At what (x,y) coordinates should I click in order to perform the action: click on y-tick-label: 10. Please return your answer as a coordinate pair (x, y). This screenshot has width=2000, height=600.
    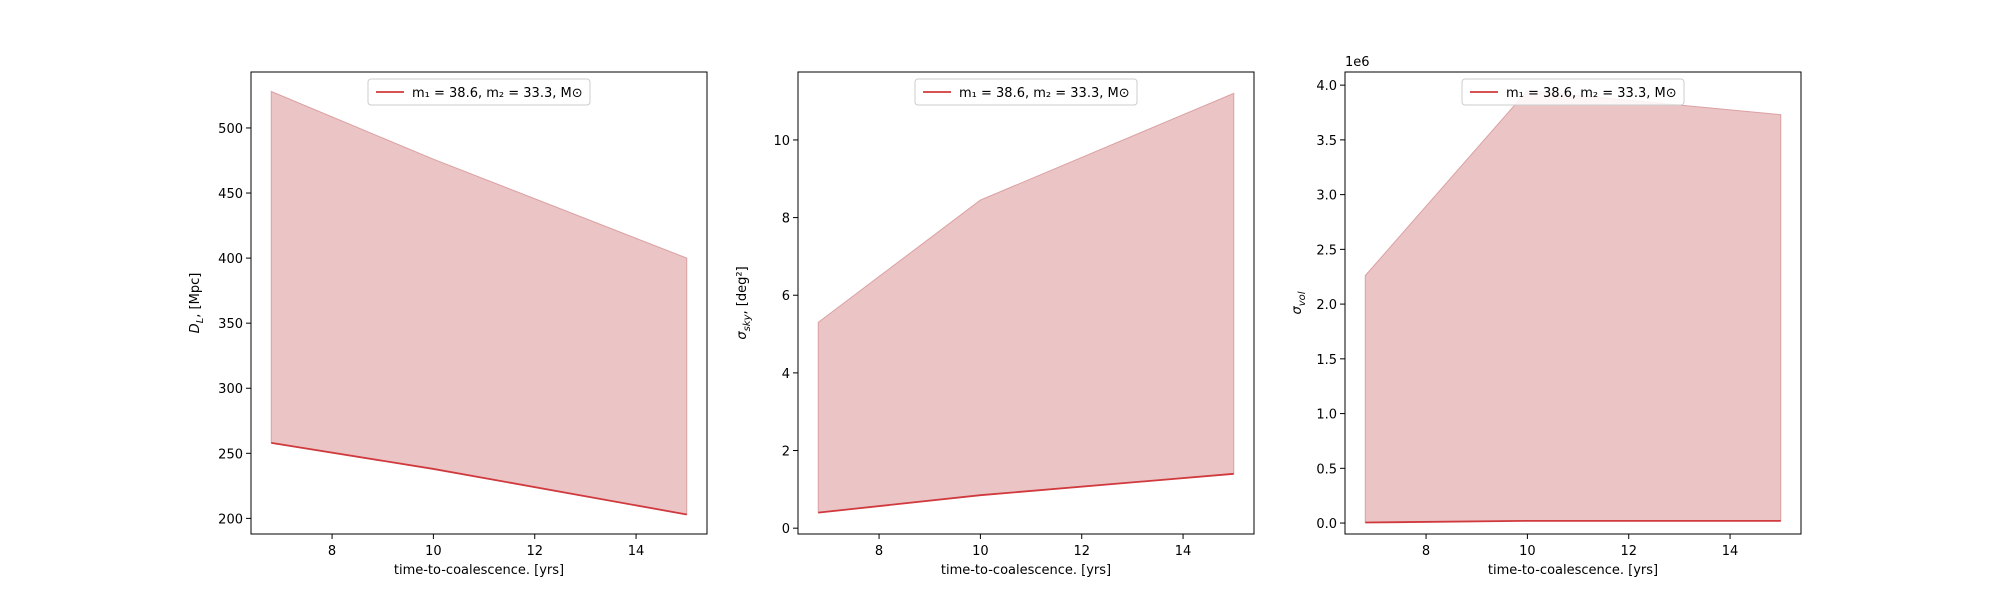
    Looking at the image, I should click on (781, 141).